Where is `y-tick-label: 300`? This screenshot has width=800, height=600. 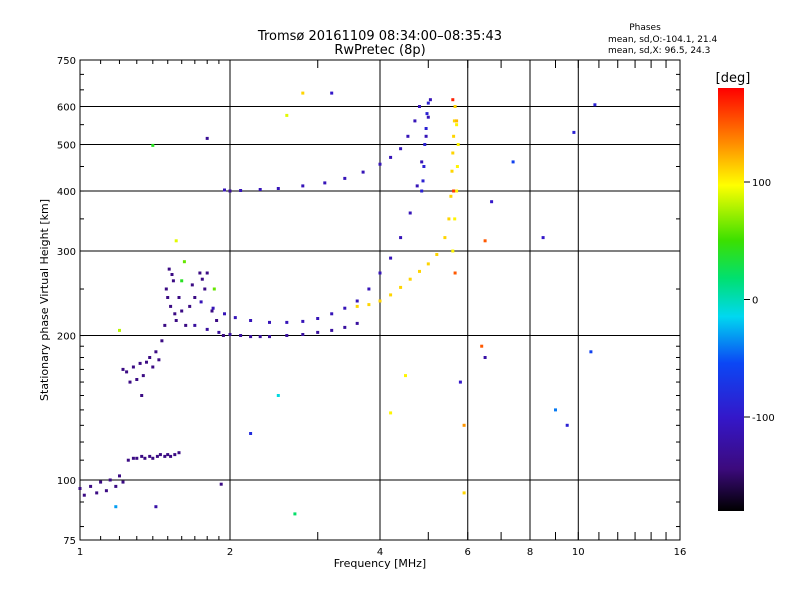 y-tick-label: 300 is located at coordinates (66, 252).